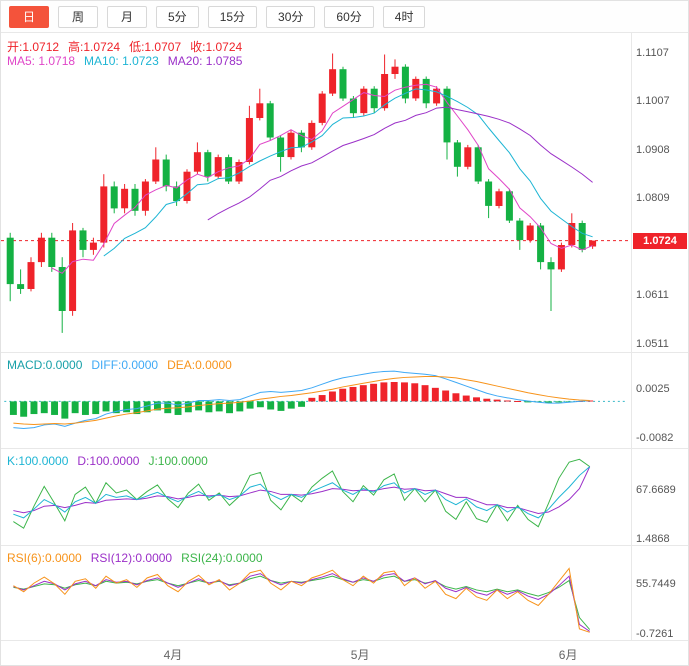 Image resolution: width=689 pixels, height=666 pixels. I want to click on ohlc-open: 开:1.0712, so click(33, 47).